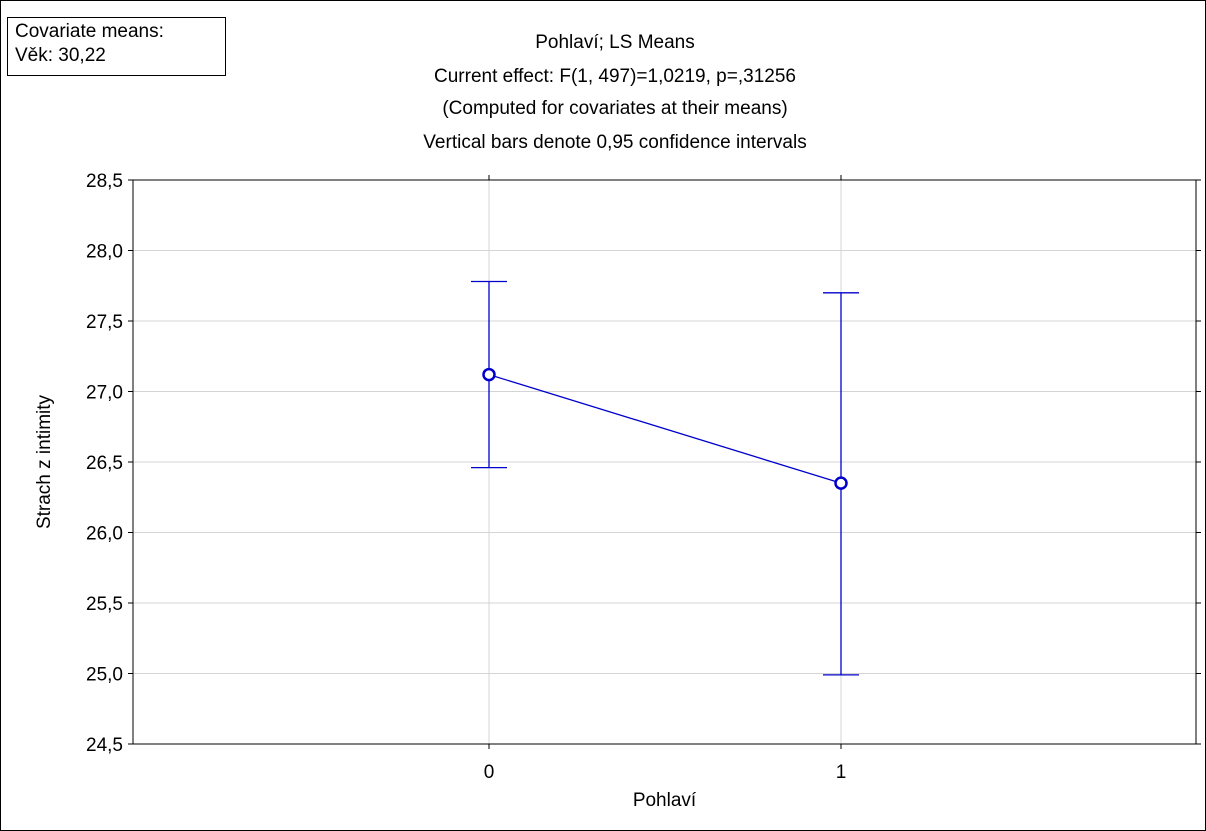 This screenshot has width=1206, height=831. I want to click on means-line, so click(665, 428).